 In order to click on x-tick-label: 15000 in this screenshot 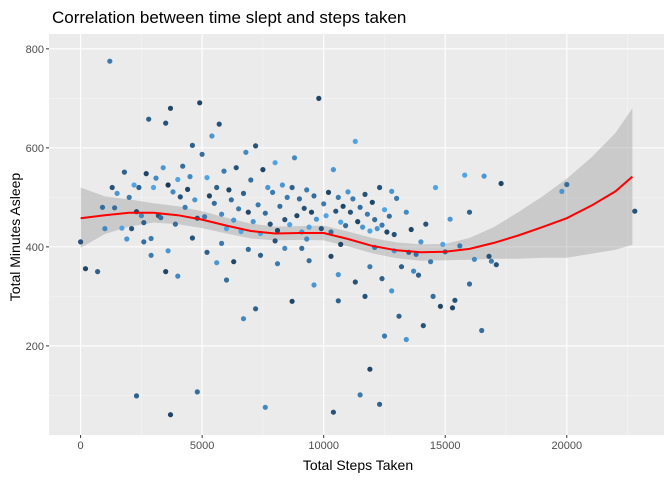, I will do `click(445, 446)`.